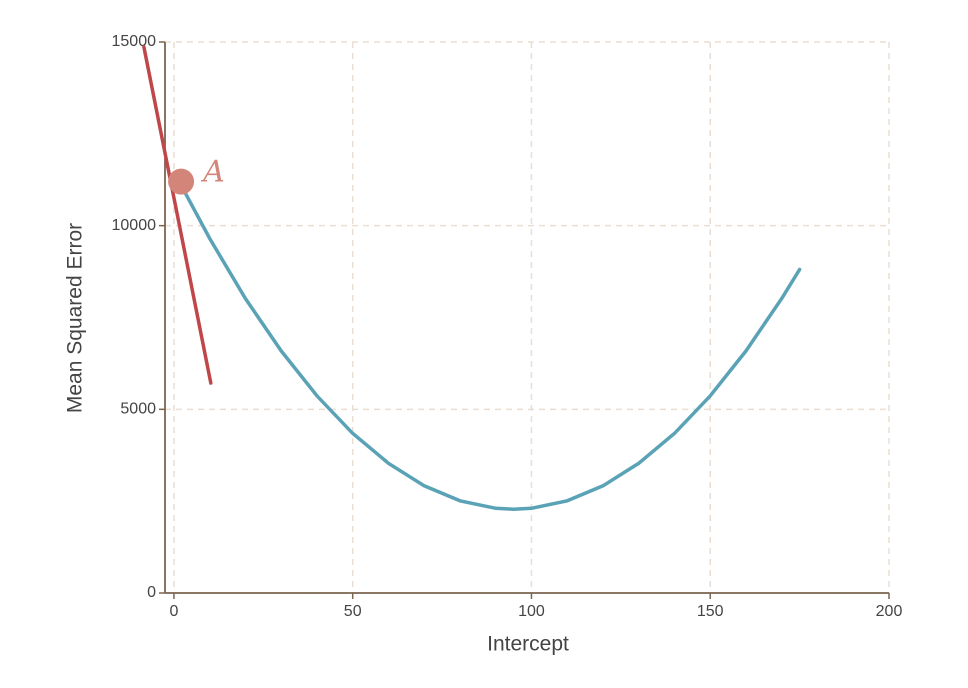 The height and width of the screenshot is (688, 968). I want to click on x-tick-label: 0, so click(173, 611).